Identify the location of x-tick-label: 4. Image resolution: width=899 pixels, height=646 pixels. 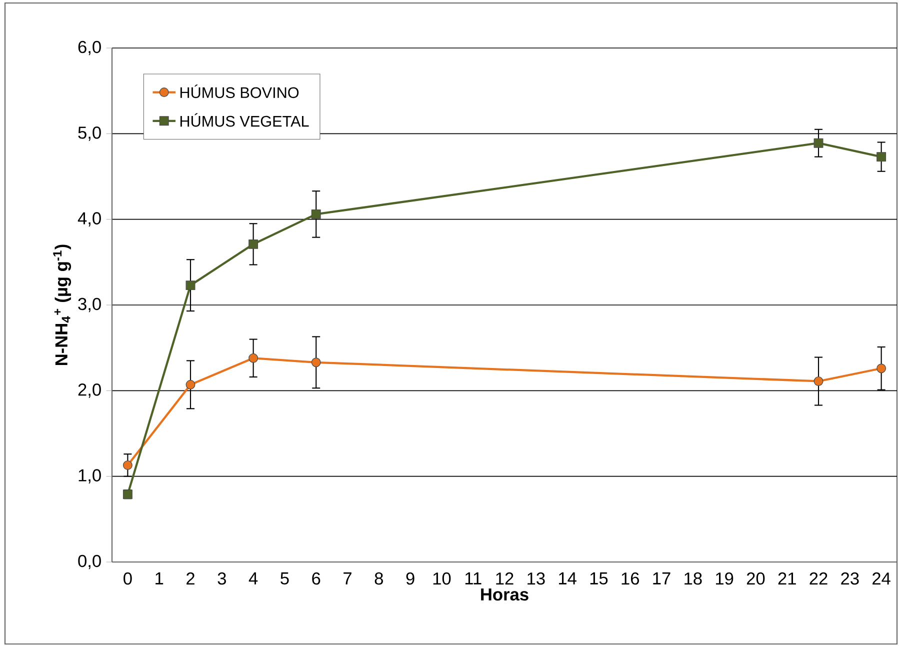
(253, 578).